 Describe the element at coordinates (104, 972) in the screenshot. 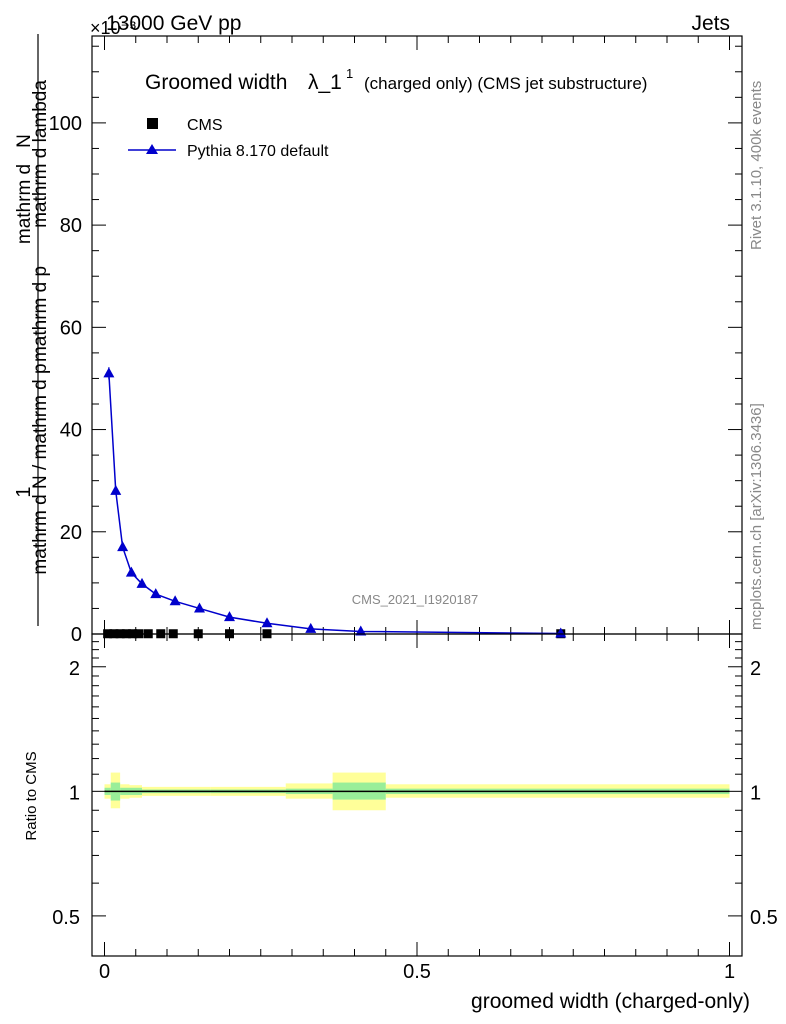

I see `x-tick-label: 0` at that location.